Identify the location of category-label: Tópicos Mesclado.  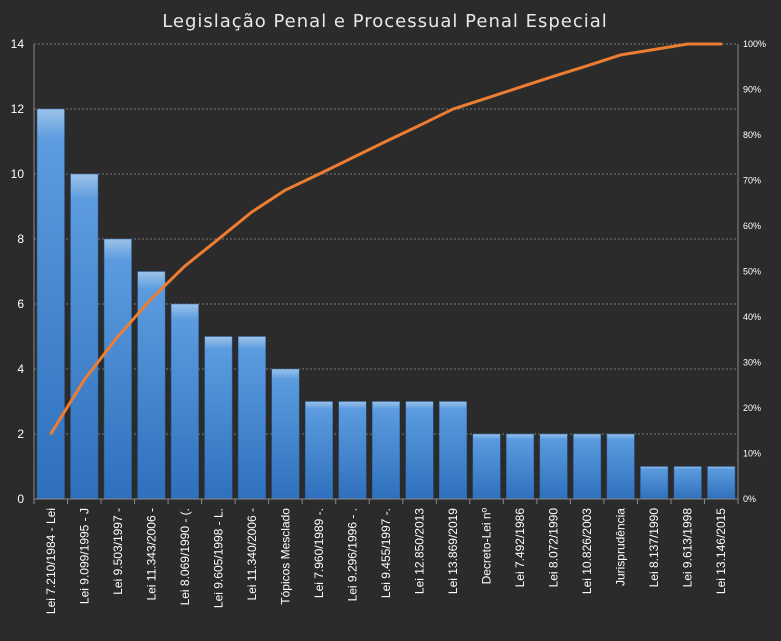
(285, 556).